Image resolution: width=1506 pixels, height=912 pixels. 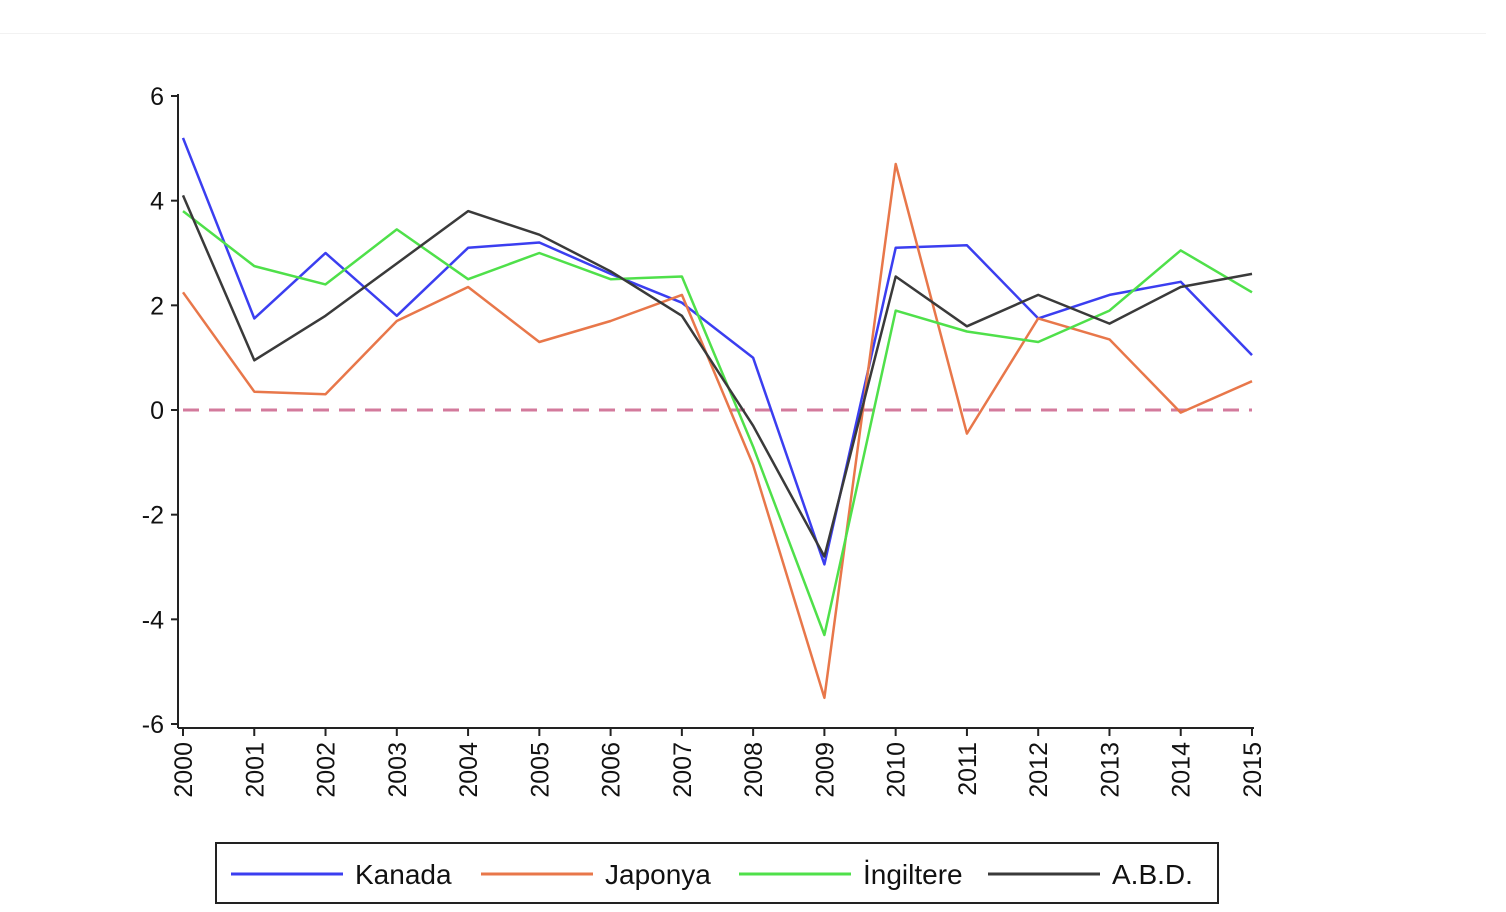 I want to click on legend-label: Kanada, so click(x=403, y=874).